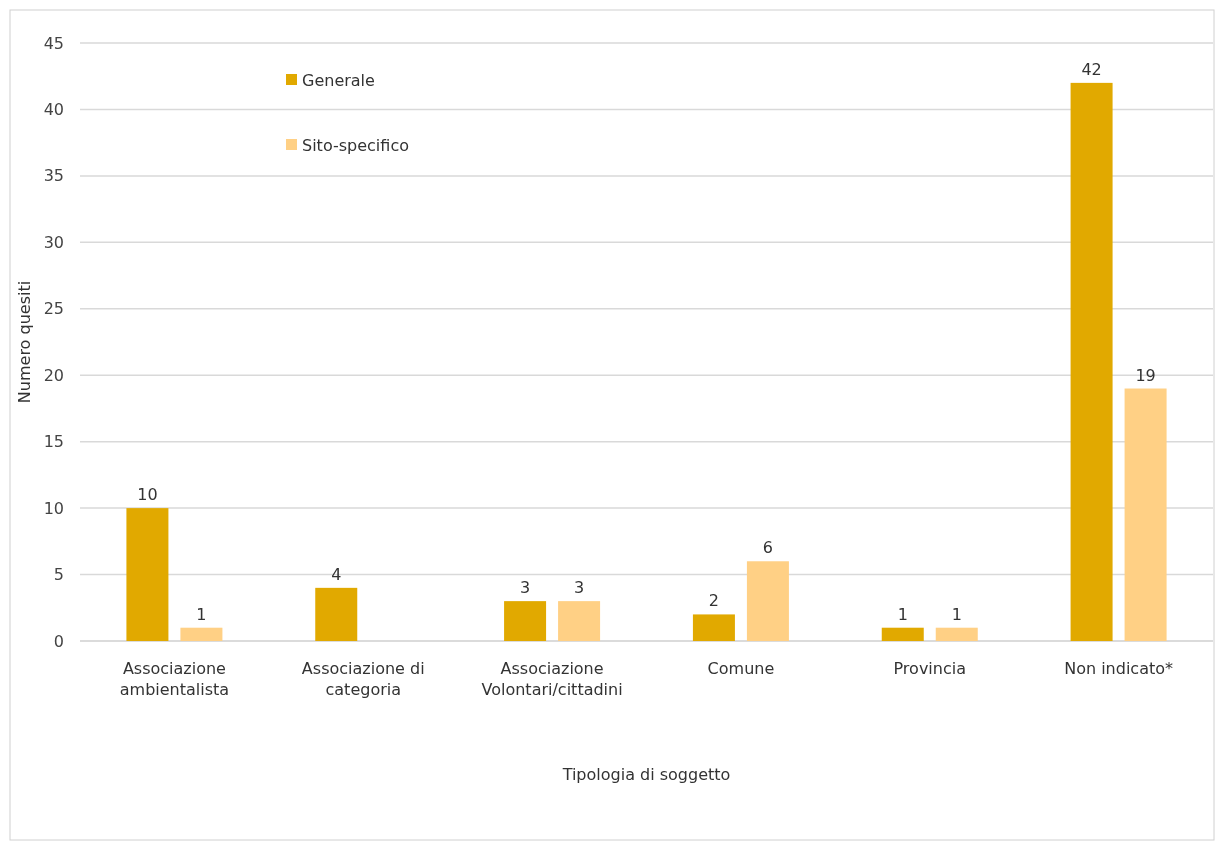  I want to click on data-label: 6, so click(768, 548).